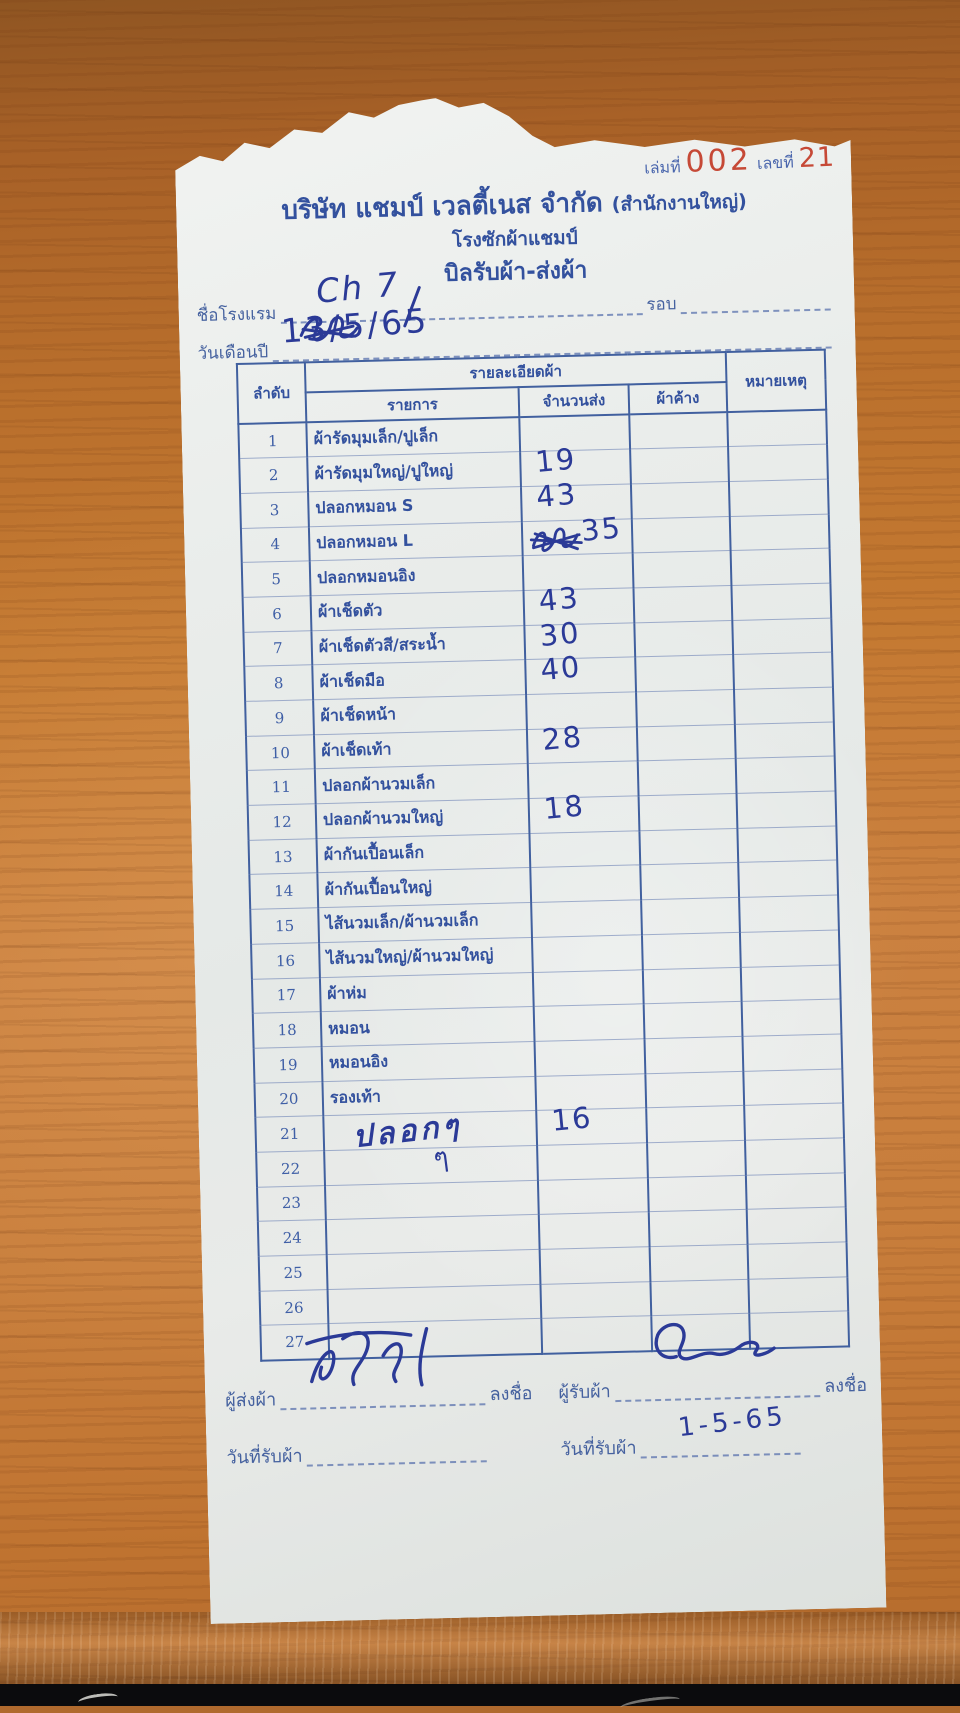 The width and height of the screenshot is (960, 1713). What do you see at coordinates (271, 393) in the screenshot?
I see `col-header-no: ลำดับ` at bounding box center [271, 393].